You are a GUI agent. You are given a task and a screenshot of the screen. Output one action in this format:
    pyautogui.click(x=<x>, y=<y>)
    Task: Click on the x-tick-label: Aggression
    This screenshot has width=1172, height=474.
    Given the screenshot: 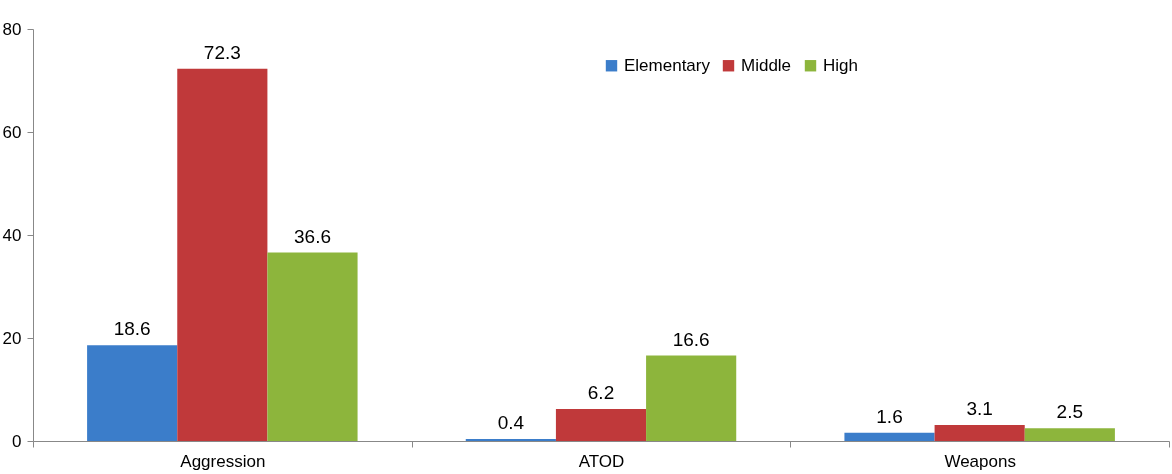 What is the action you would take?
    pyautogui.click(x=223, y=461)
    